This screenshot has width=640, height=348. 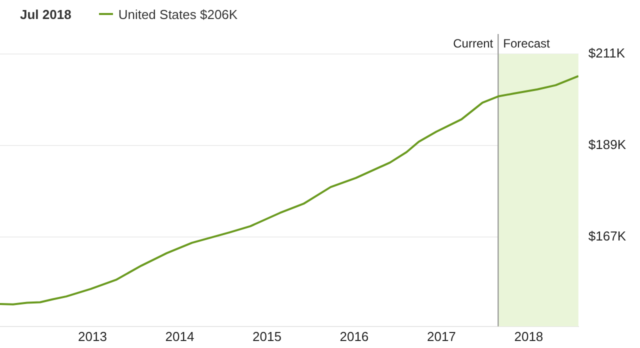 What do you see at coordinates (178, 14) in the screenshot?
I see `legend-label: United States $206K` at bounding box center [178, 14].